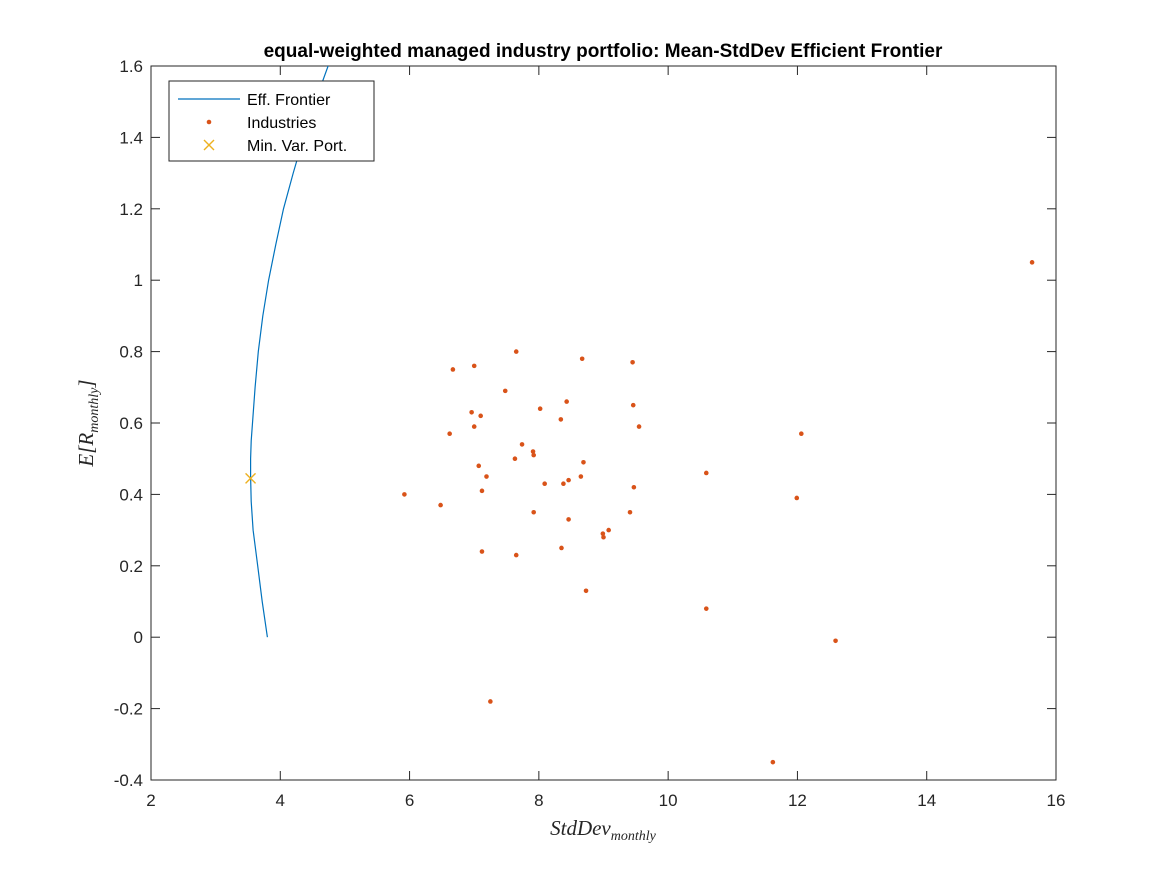  I want to click on x-axis-label-base: StdDev, so click(580, 828).